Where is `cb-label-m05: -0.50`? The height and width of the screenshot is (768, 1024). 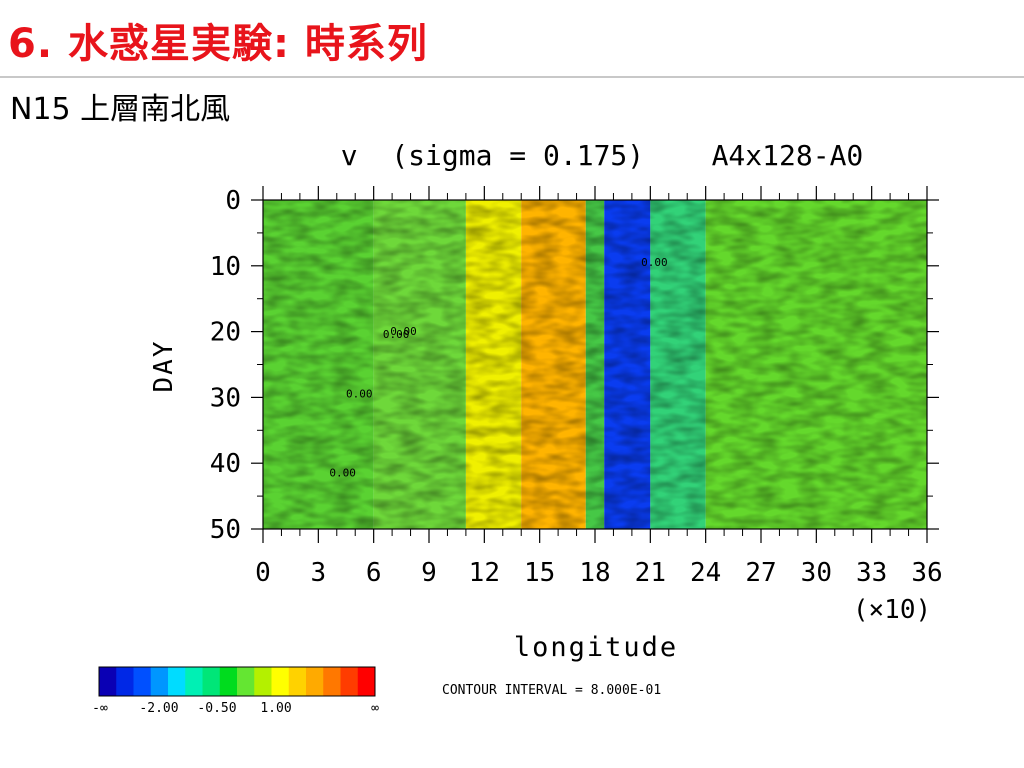
cb-label-m05: -0.50 is located at coordinates (216, 708).